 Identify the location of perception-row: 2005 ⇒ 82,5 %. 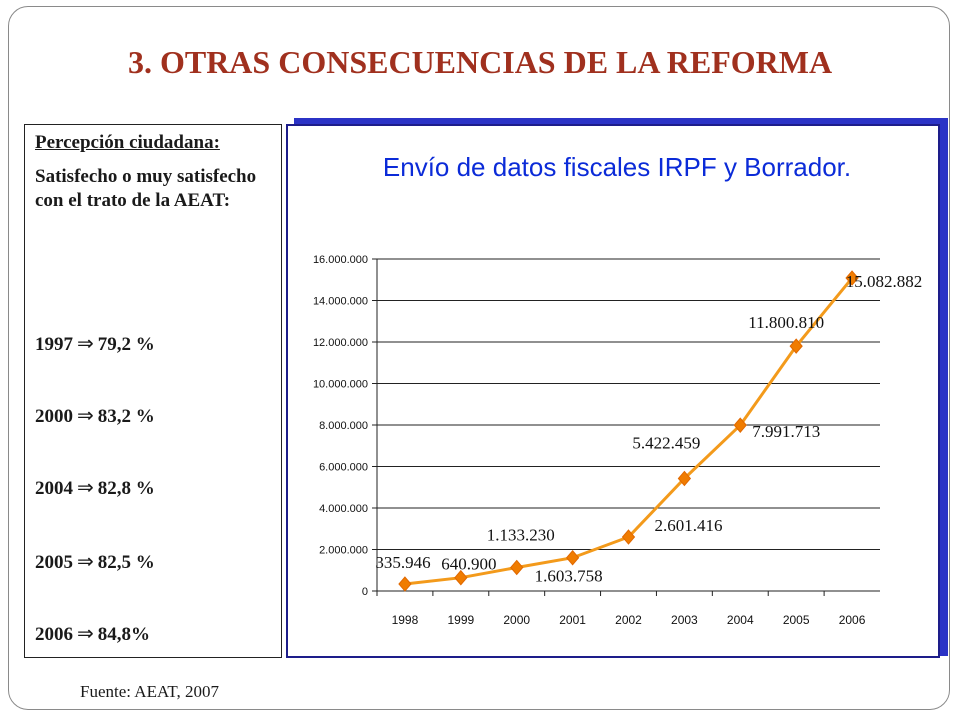
(95, 561).